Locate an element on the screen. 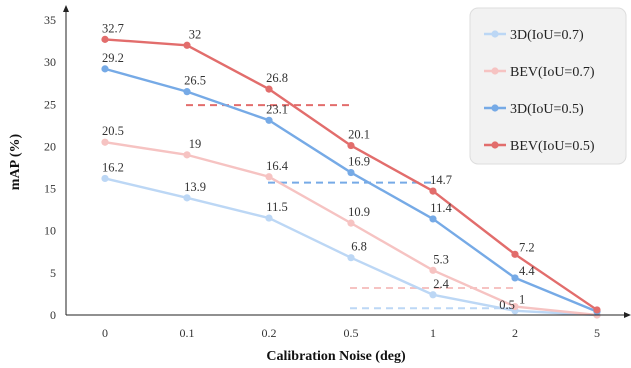  x-tick-label: 5 is located at coordinates (597, 333).